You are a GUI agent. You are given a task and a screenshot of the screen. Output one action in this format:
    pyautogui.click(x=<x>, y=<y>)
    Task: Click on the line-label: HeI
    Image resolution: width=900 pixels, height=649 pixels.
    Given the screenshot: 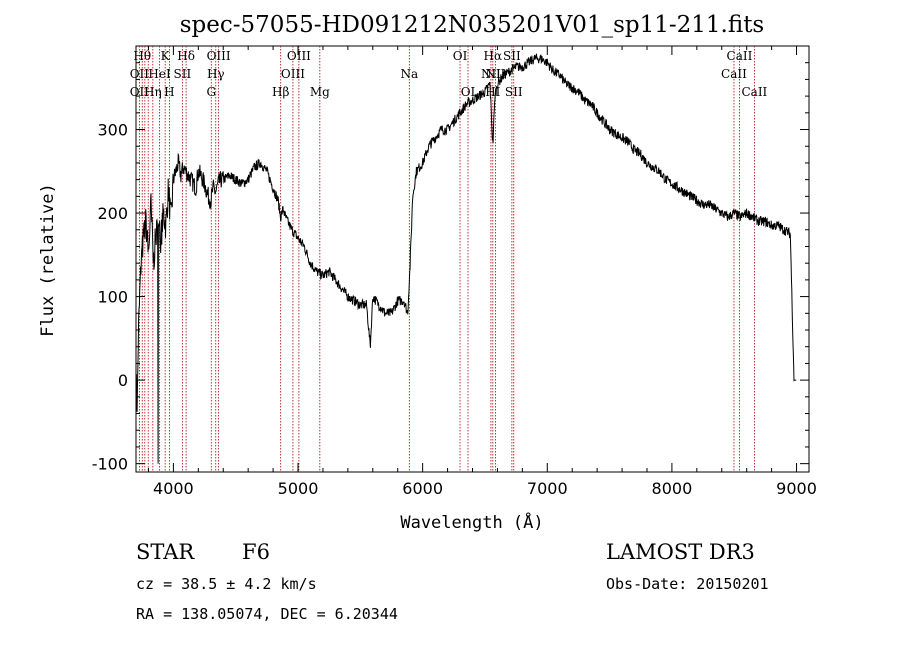 What is the action you would take?
    pyautogui.click(x=159, y=74)
    